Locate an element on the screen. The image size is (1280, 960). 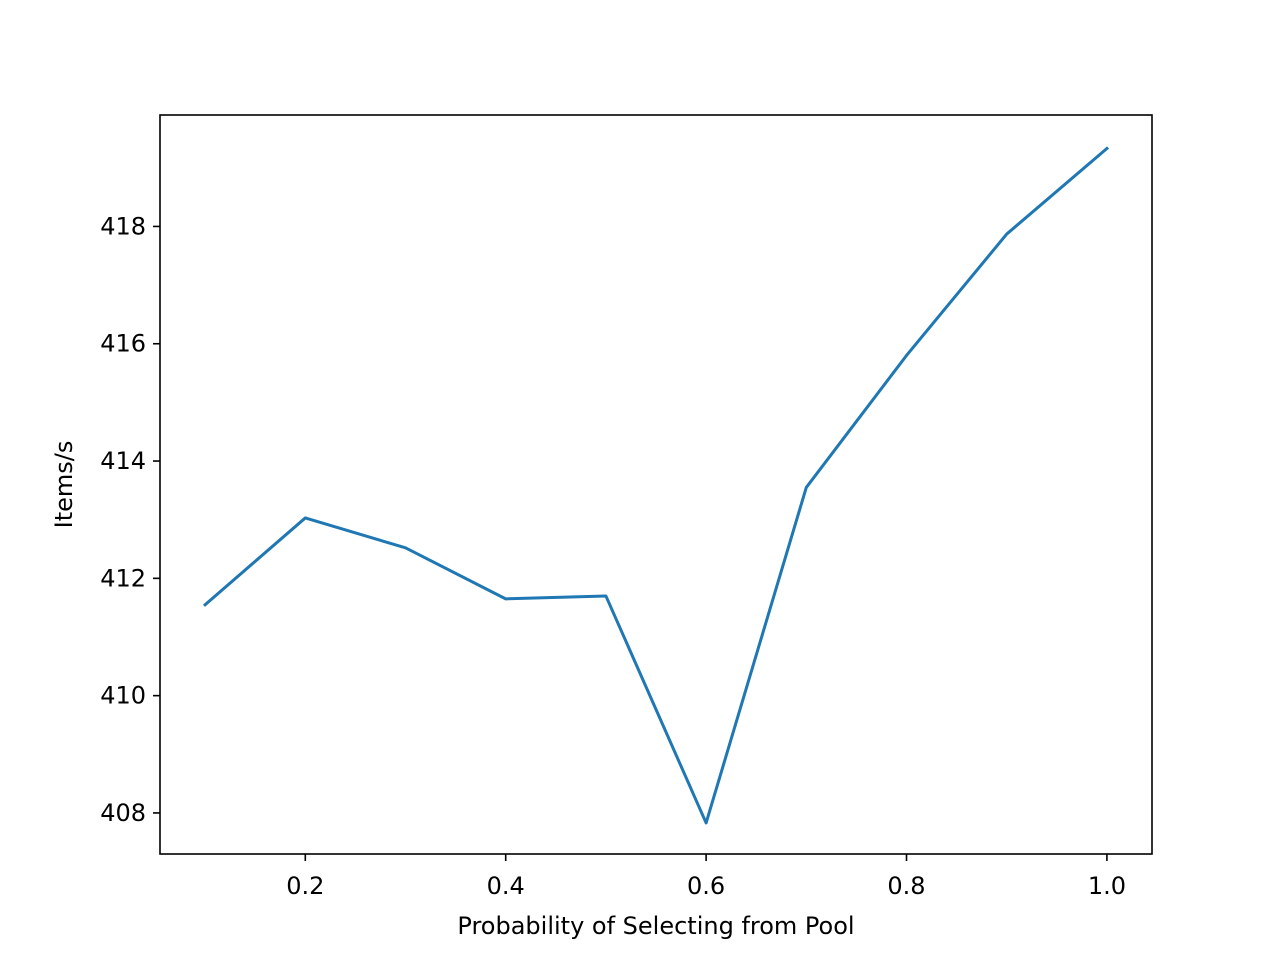
y-tick-label: 408 is located at coordinates (123, 813).